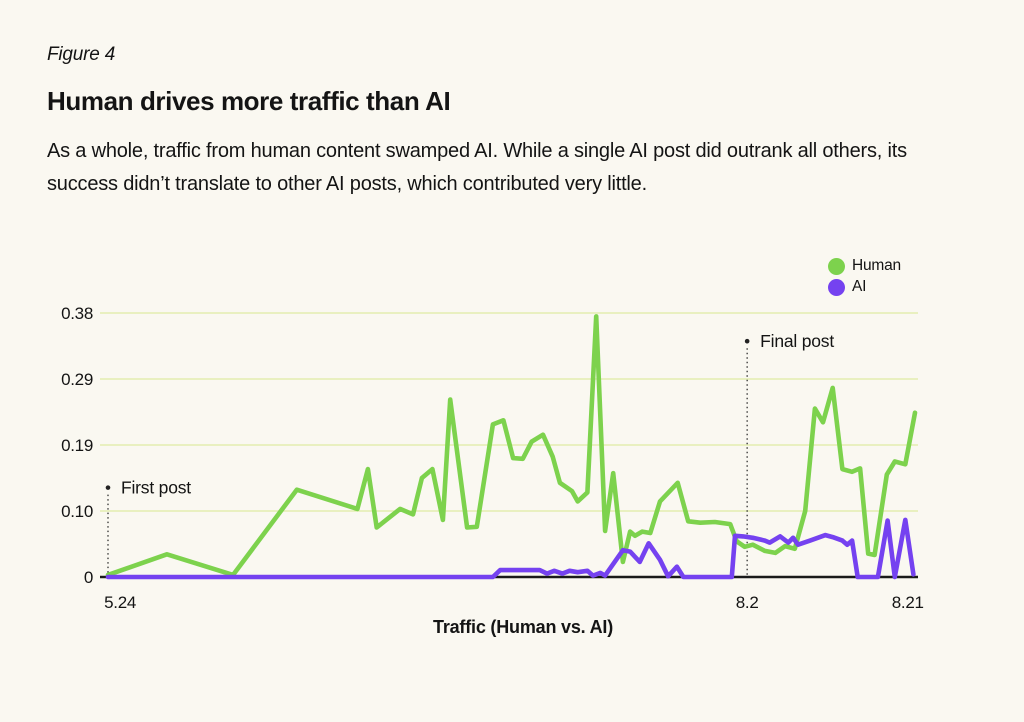  I want to click on x-tick-label: 8.2, so click(747, 602).